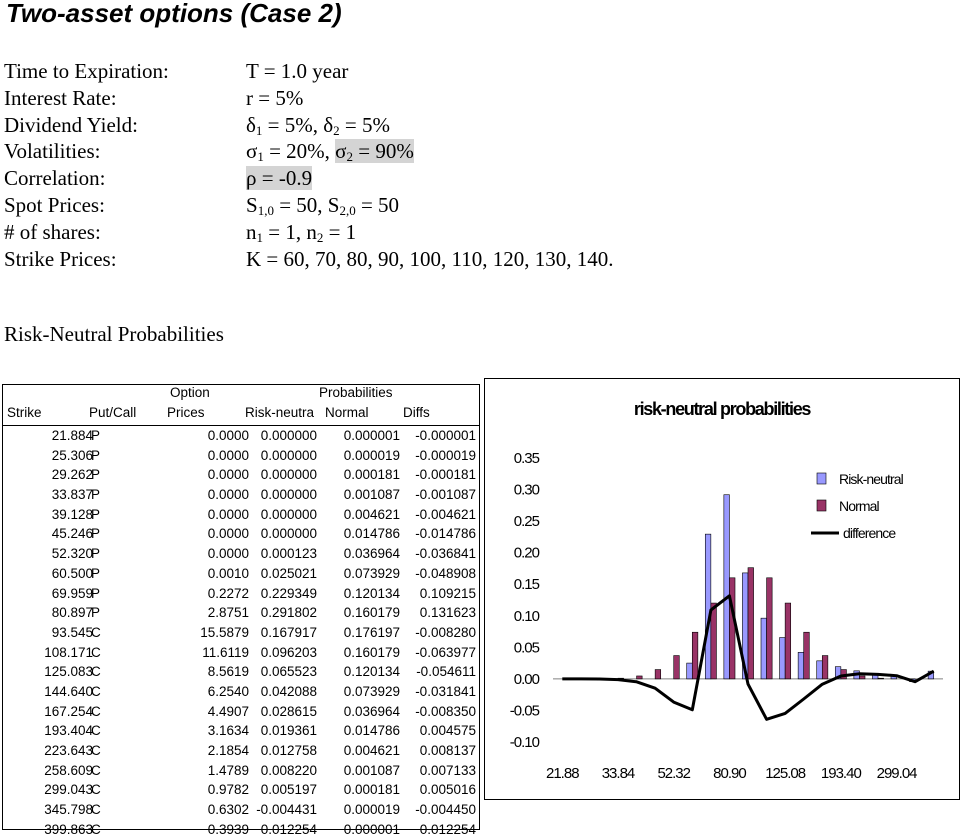 This screenshot has width=960, height=840. I want to click on y-tick-label: 0.25, so click(527, 521).